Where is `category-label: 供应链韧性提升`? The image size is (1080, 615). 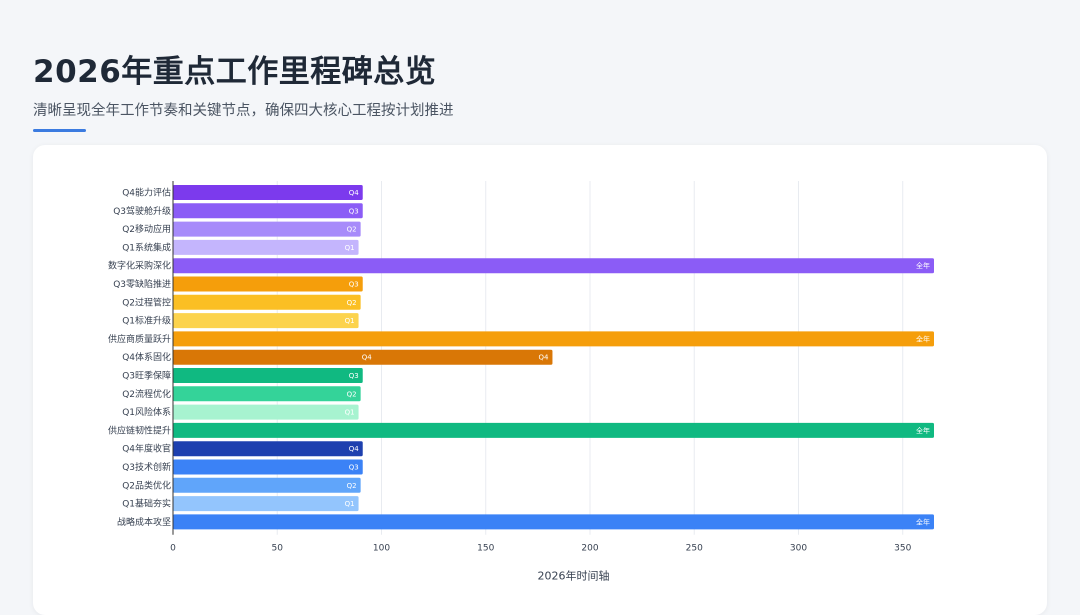
category-label: 供应链韧性提升 is located at coordinates (139, 430).